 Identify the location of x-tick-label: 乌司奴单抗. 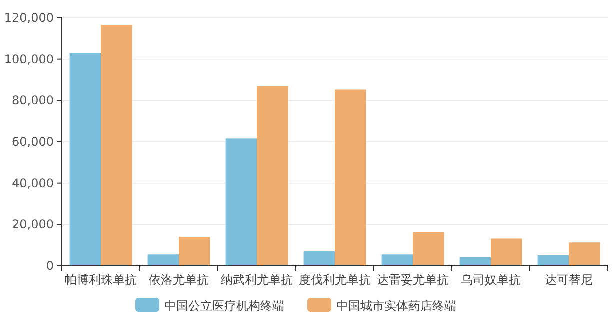
(491, 280).